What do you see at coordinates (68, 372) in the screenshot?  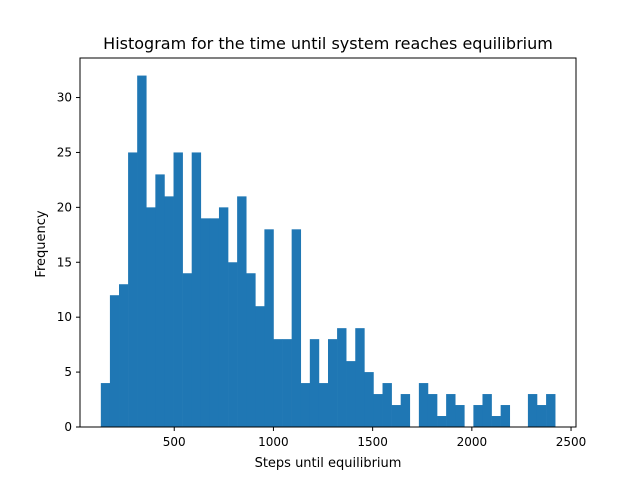 I see `y-tick-label: 5` at bounding box center [68, 372].